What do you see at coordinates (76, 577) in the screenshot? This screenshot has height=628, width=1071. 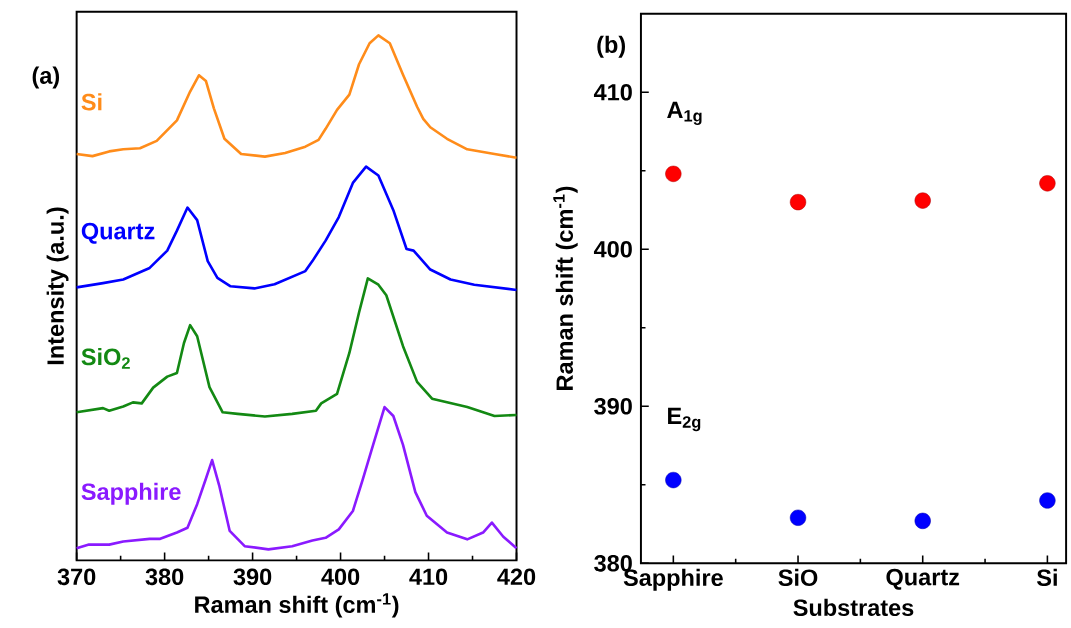 I see `x-tick-label: 370` at bounding box center [76, 577].